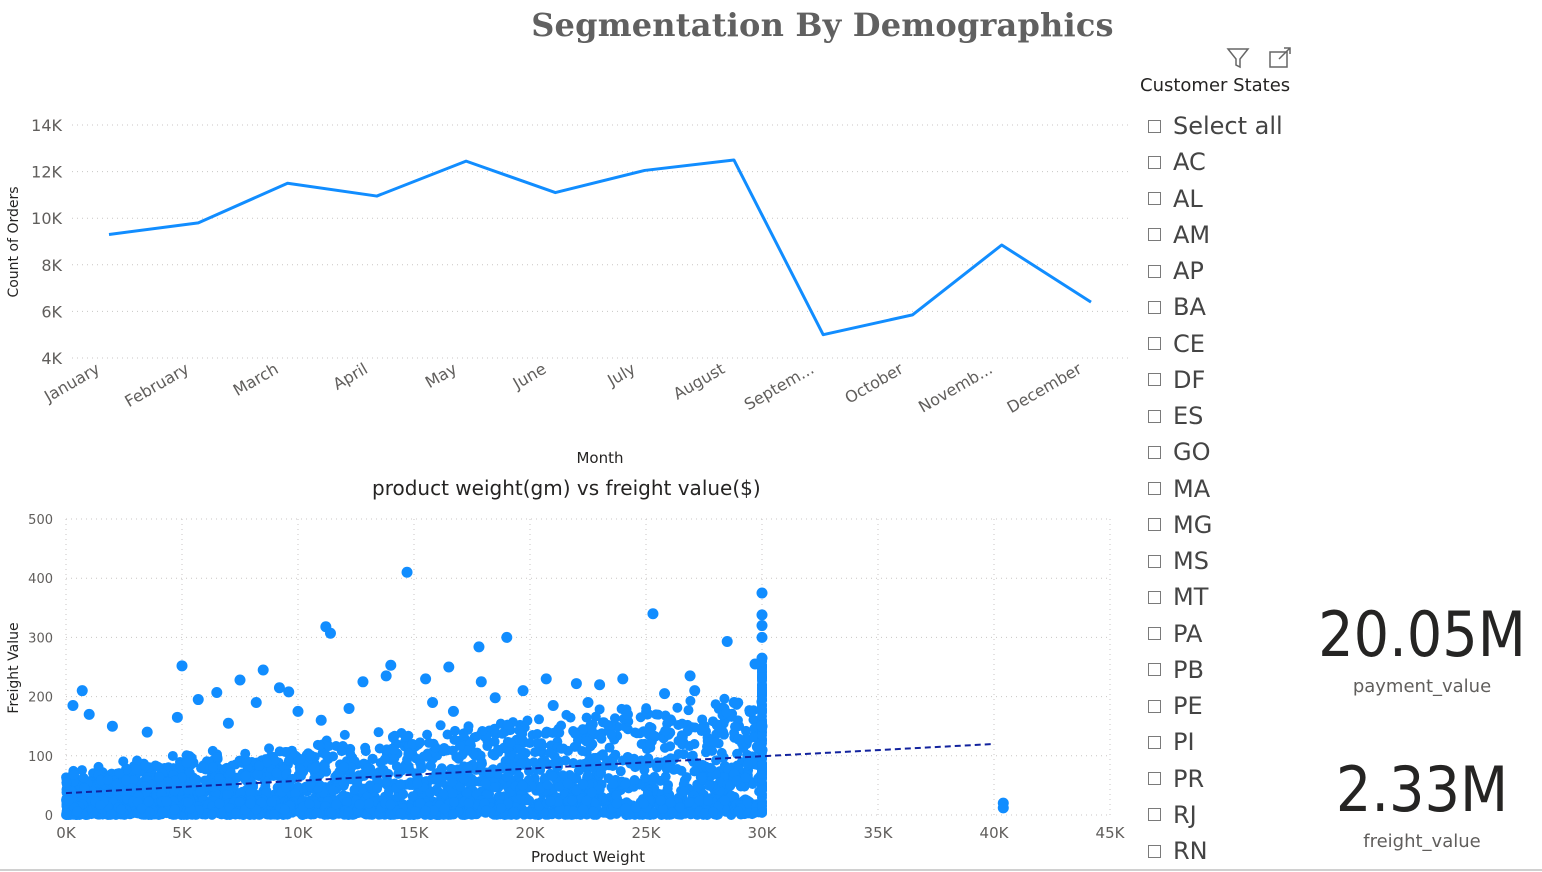  What do you see at coordinates (647, 833) in the screenshot?
I see `x-tick-label: 25K` at bounding box center [647, 833].